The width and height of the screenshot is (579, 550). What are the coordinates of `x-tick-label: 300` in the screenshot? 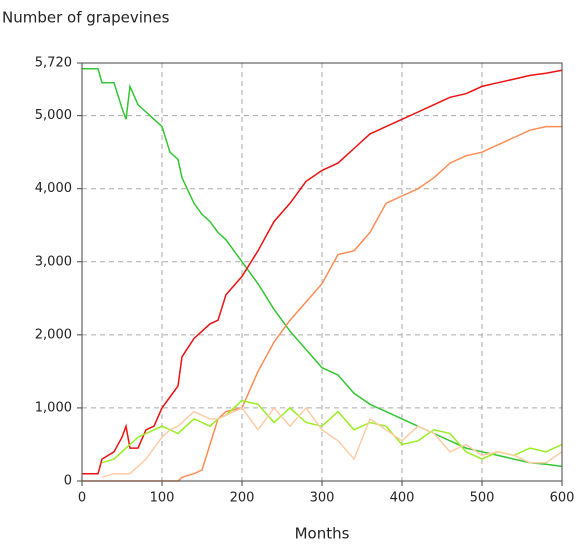 It's located at (322, 498).